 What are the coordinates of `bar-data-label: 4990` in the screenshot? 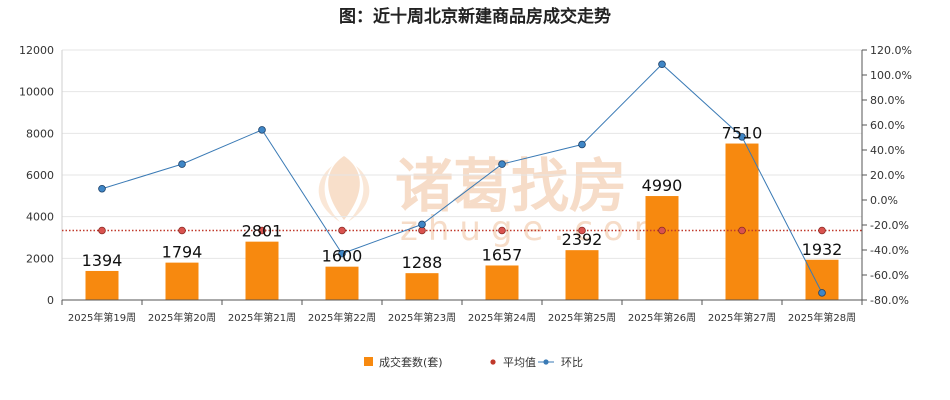 It's located at (662, 185).